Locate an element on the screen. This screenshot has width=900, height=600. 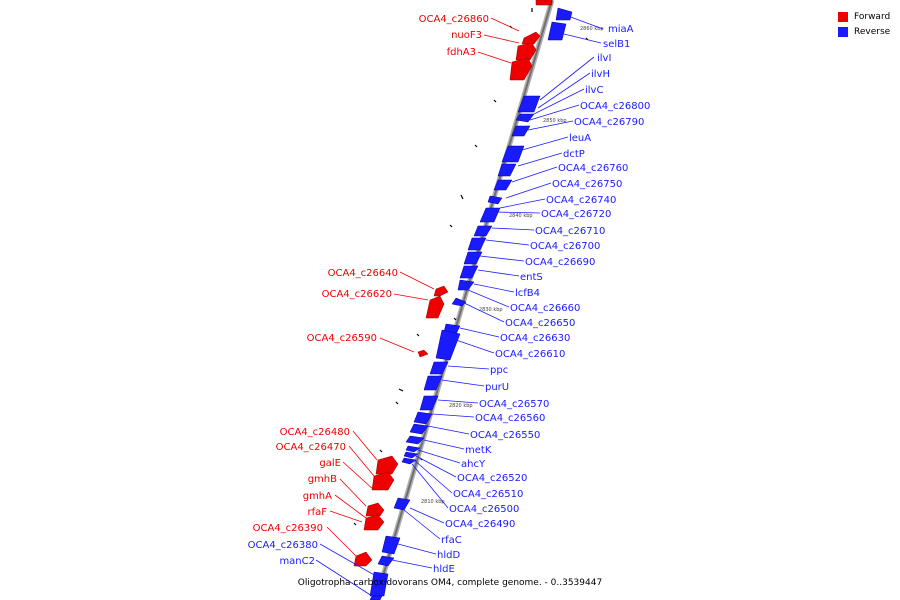
legend-reverse-label: Reverse is located at coordinates (872, 31).